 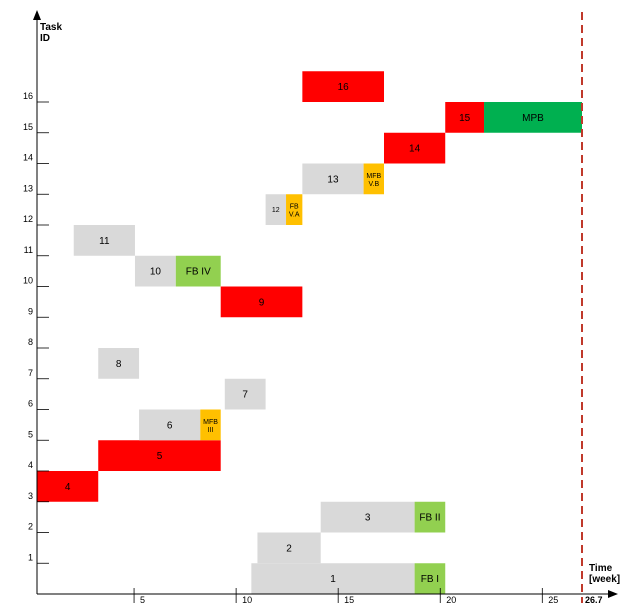 I want to click on bar-label-16: FB V.A, so click(x=294, y=211).